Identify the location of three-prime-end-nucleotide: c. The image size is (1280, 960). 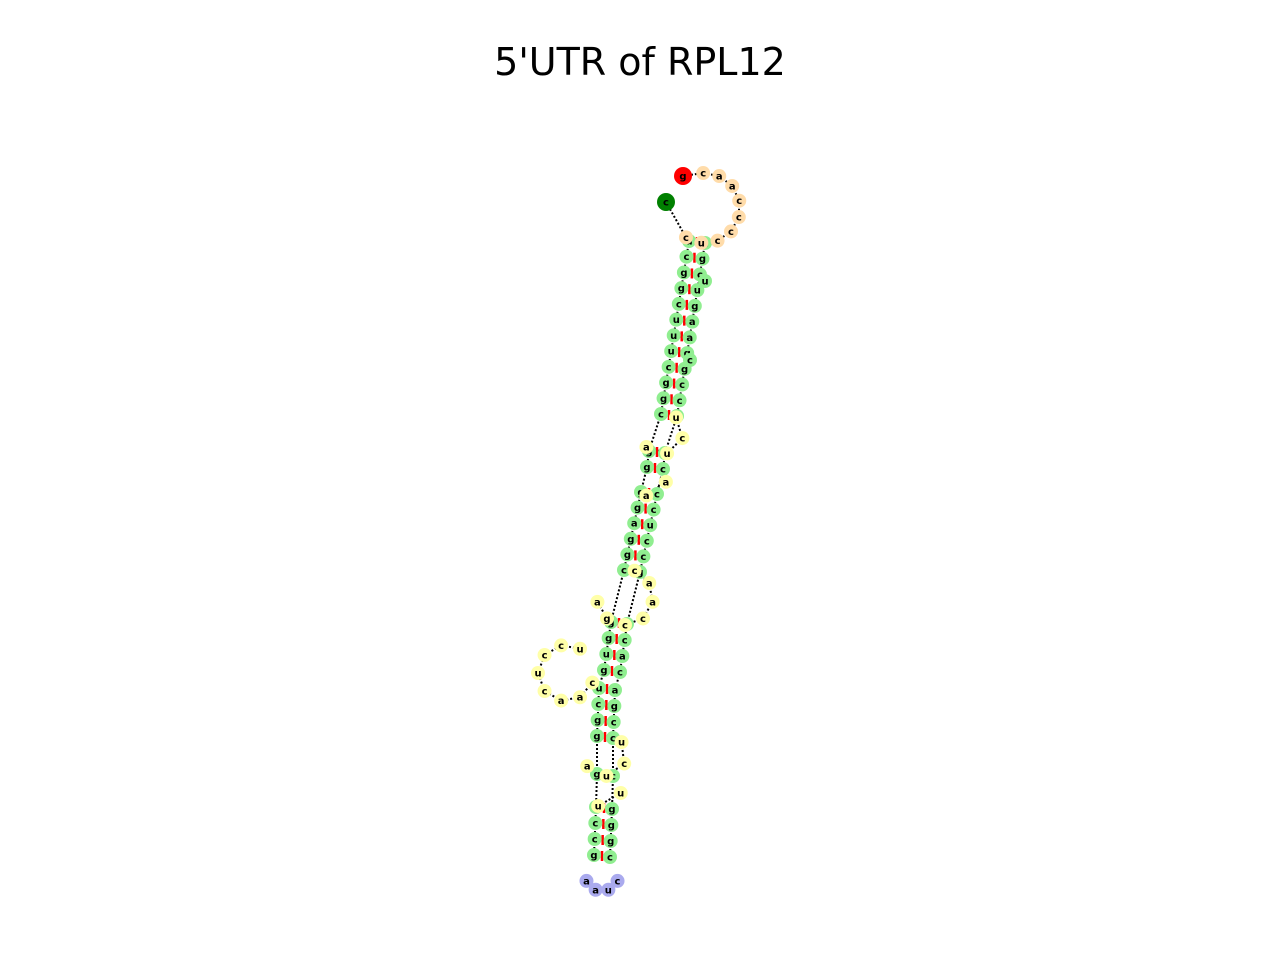
(666, 202).